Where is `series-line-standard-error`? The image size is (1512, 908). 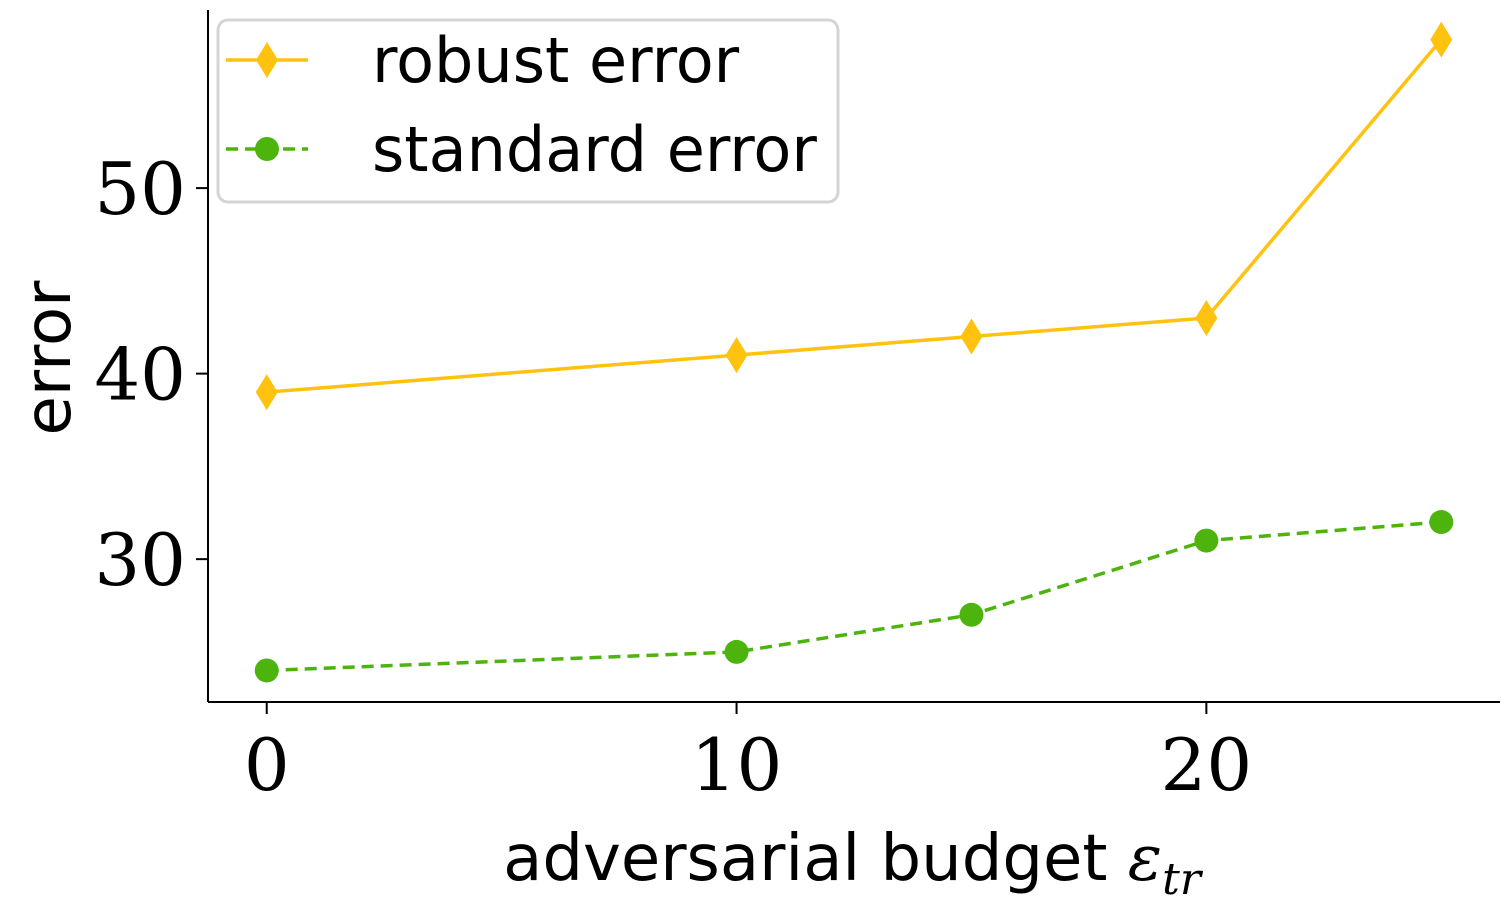 series-line-standard-error is located at coordinates (854, 596).